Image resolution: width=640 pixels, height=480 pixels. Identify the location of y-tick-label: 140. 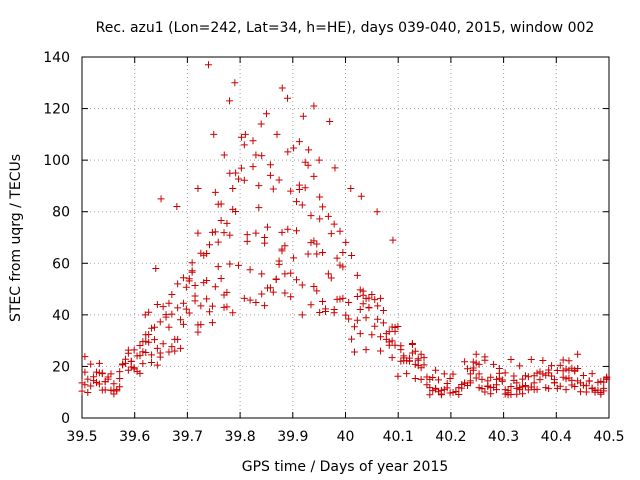
(56, 58).